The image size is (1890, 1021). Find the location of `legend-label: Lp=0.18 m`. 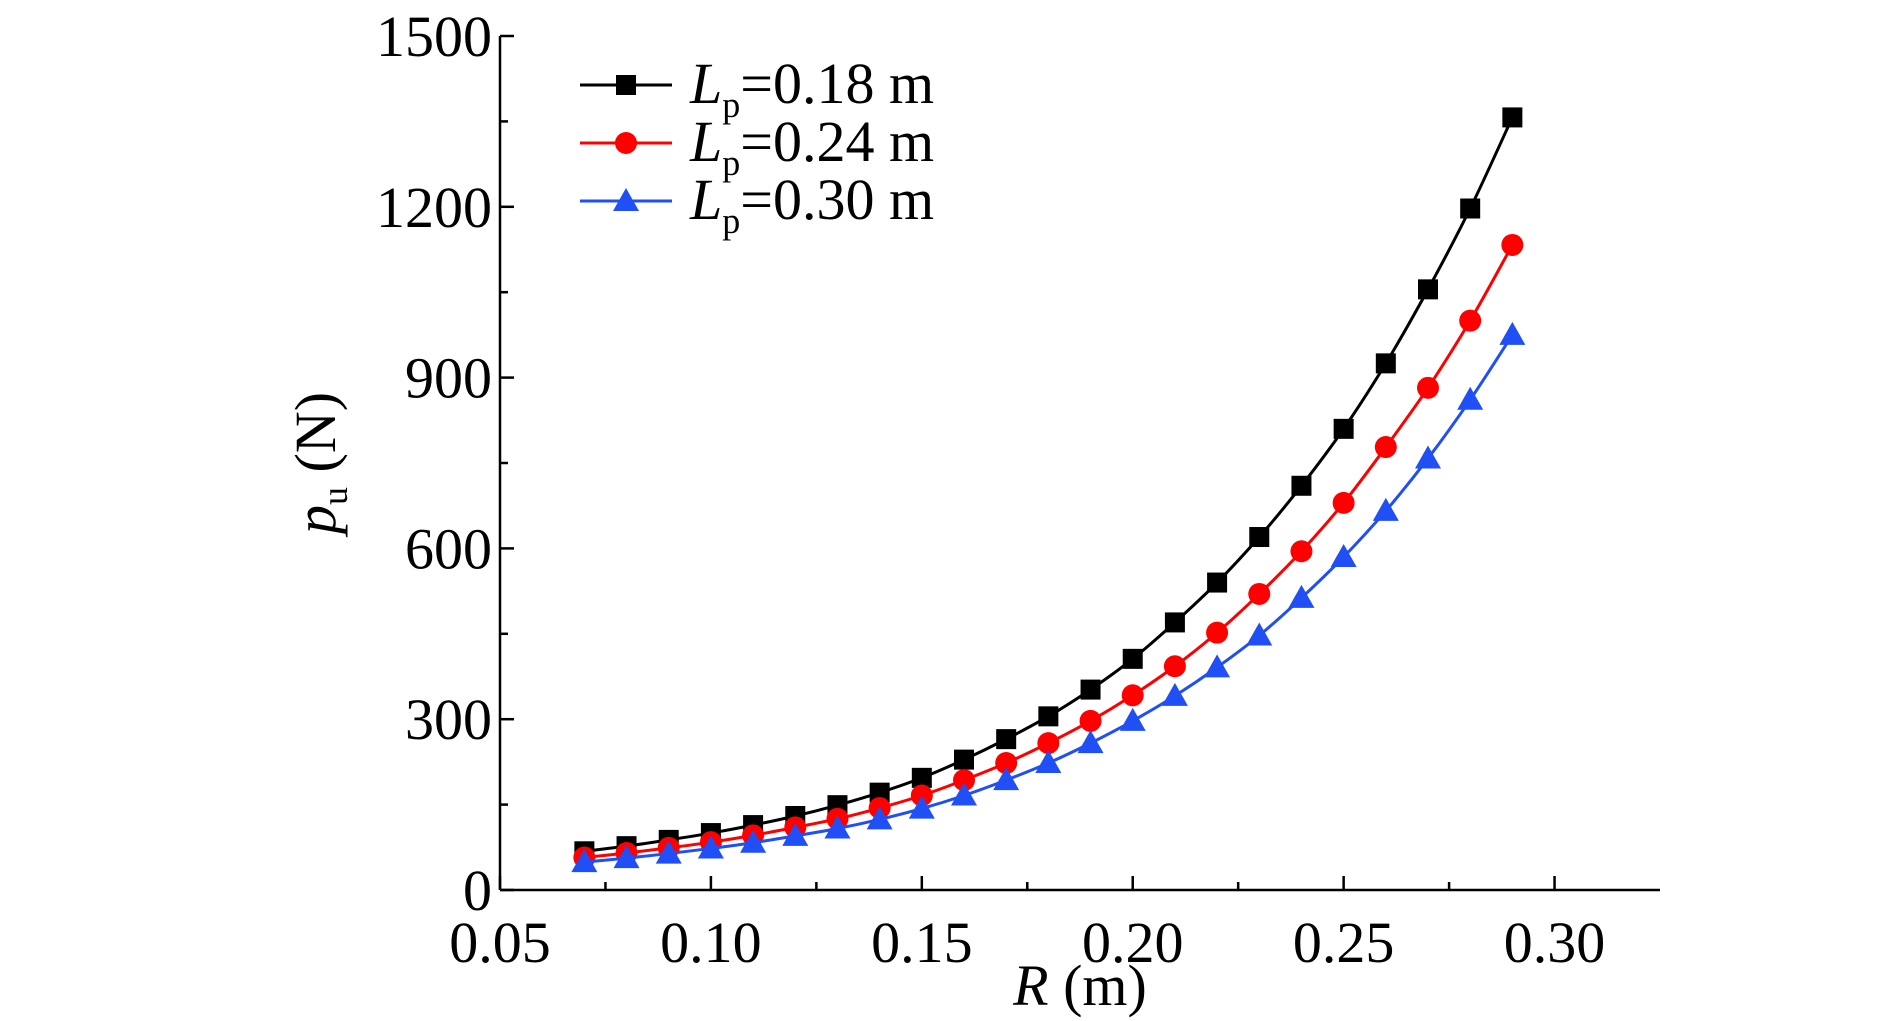

legend-label: Lp=0.18 m is located at coordinates (811, 88).